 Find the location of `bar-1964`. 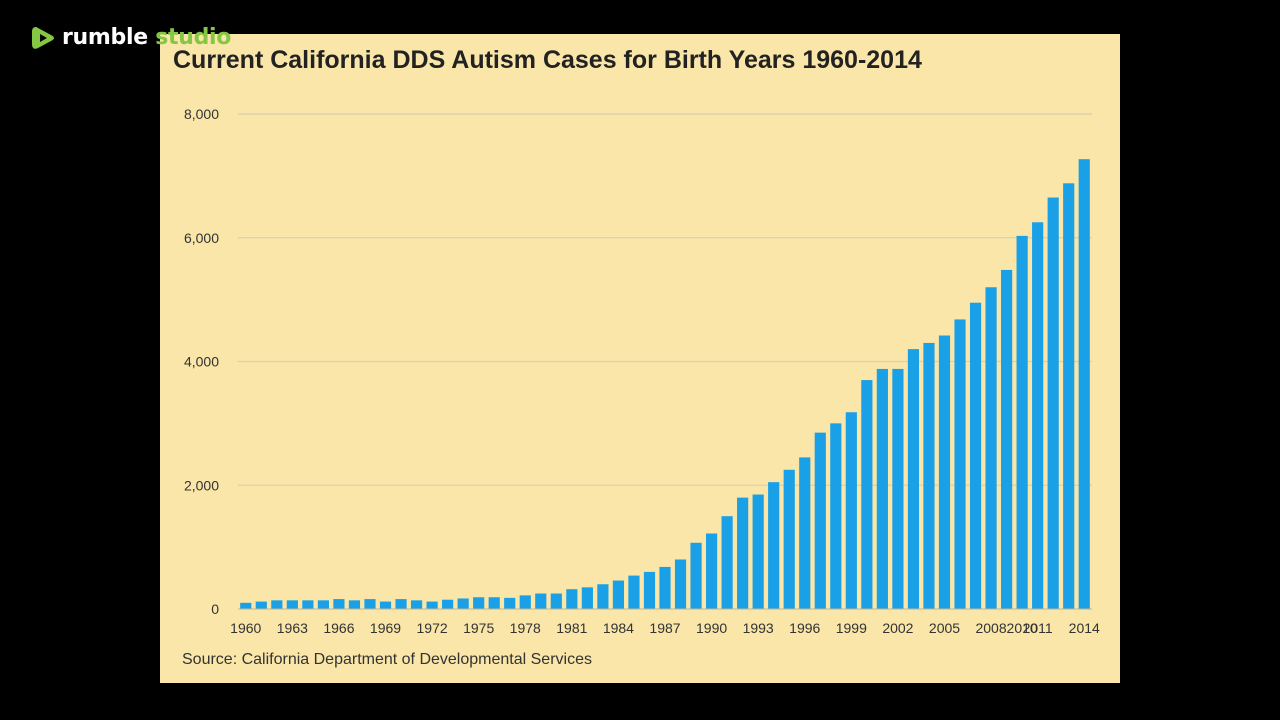

bar-1964 is located at coordinates (308, 604).